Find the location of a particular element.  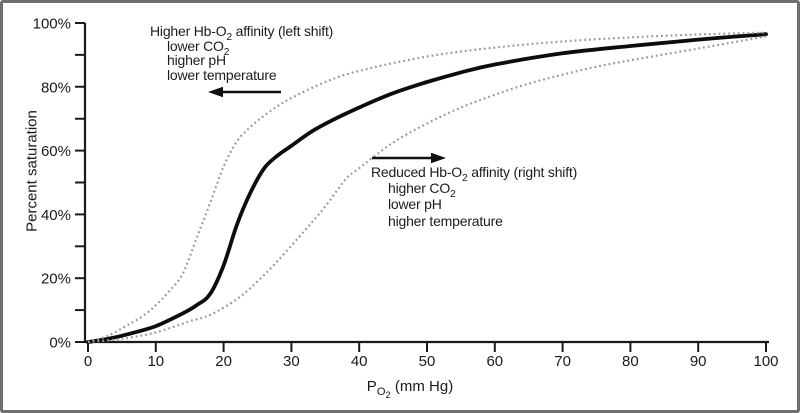

x-axis-title: PO2 (mm Hg) is located at coordinates (410, 389).